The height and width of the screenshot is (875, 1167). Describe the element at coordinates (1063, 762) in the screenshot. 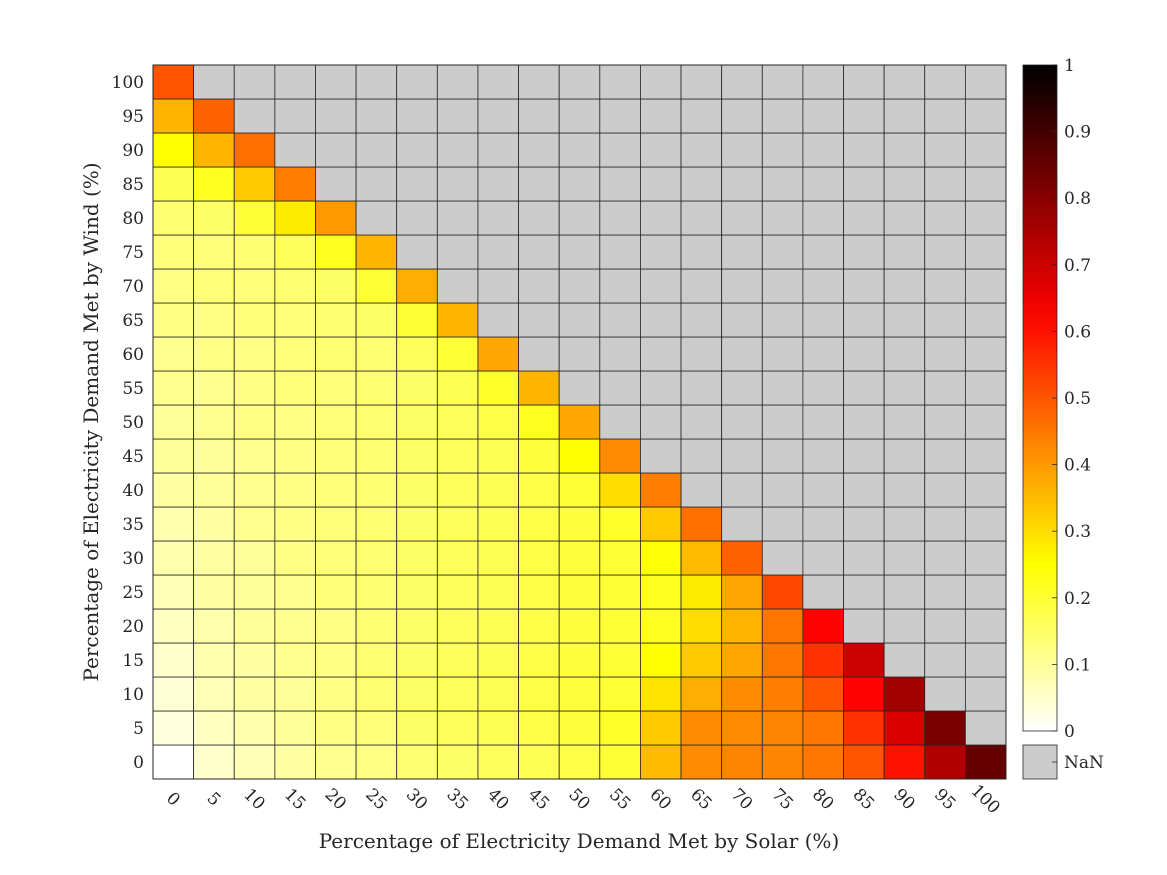

I see `nan-legend: NaN` at that location.